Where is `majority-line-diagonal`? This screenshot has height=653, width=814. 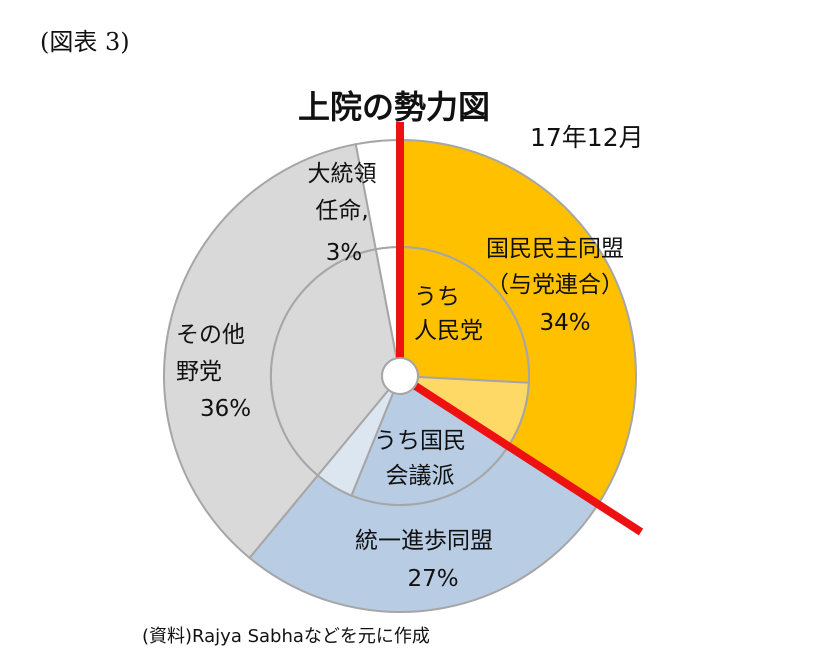 majority-line-diagonal is located at coordinates (520, 454).